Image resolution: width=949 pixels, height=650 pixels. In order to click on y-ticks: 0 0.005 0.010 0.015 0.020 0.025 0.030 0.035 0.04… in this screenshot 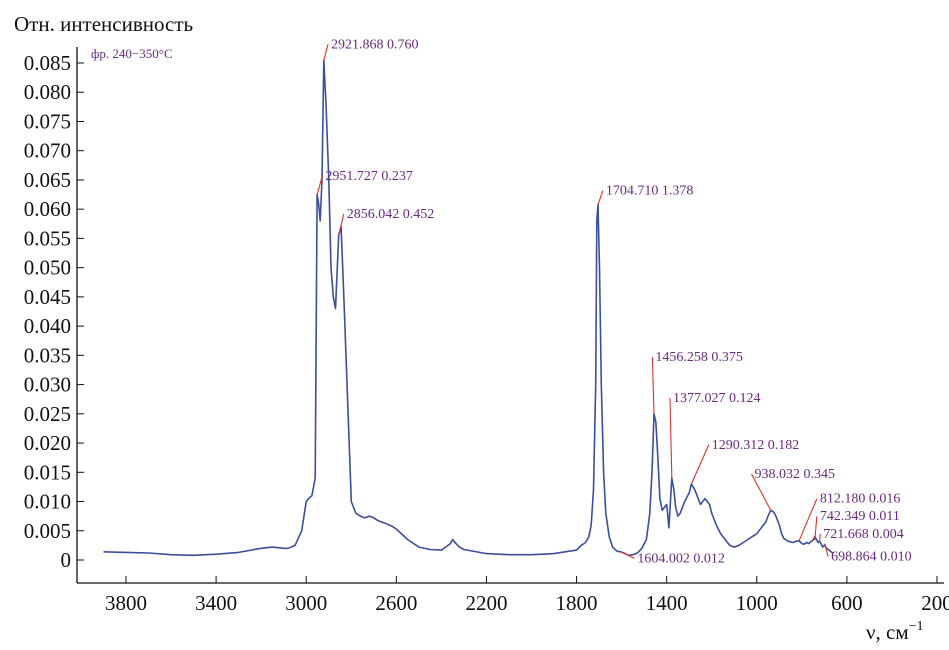, I will do `click(54, 311)`.